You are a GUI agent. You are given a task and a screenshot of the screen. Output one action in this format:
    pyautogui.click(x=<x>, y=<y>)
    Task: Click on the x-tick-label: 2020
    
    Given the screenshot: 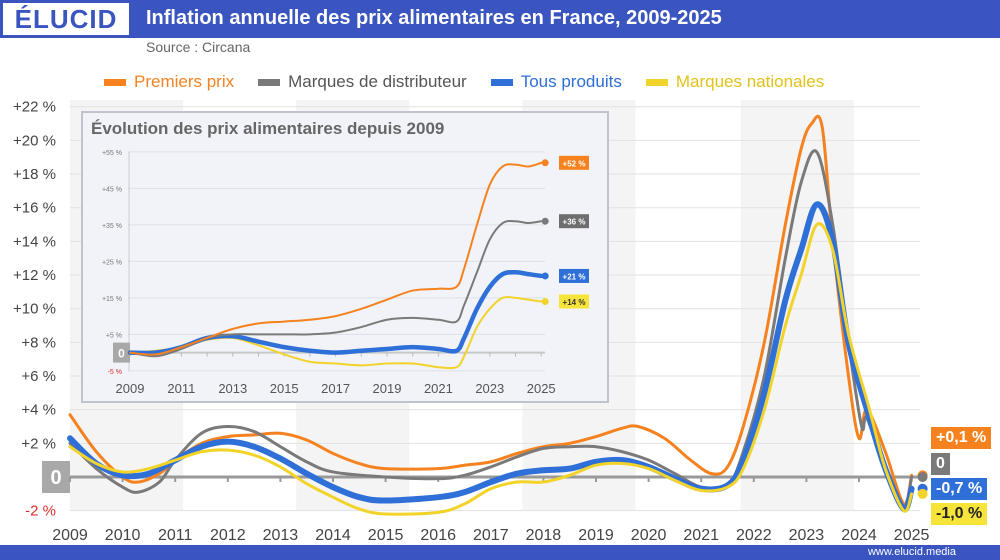 What is the action you would take?
    pyautogui.click(x=649, y=535)
    